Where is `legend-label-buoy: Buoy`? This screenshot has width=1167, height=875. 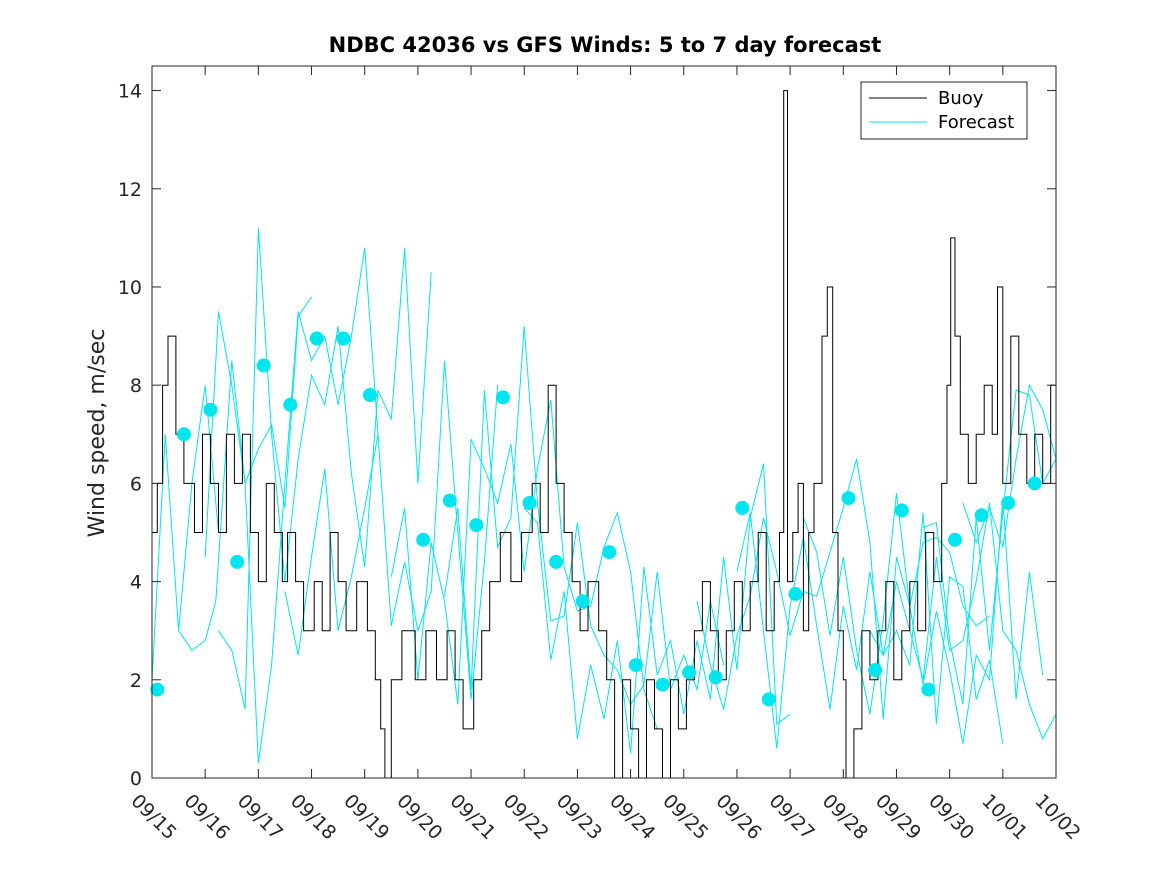 legend-label-buoy: Buoy is located at coordinates (961, 98).